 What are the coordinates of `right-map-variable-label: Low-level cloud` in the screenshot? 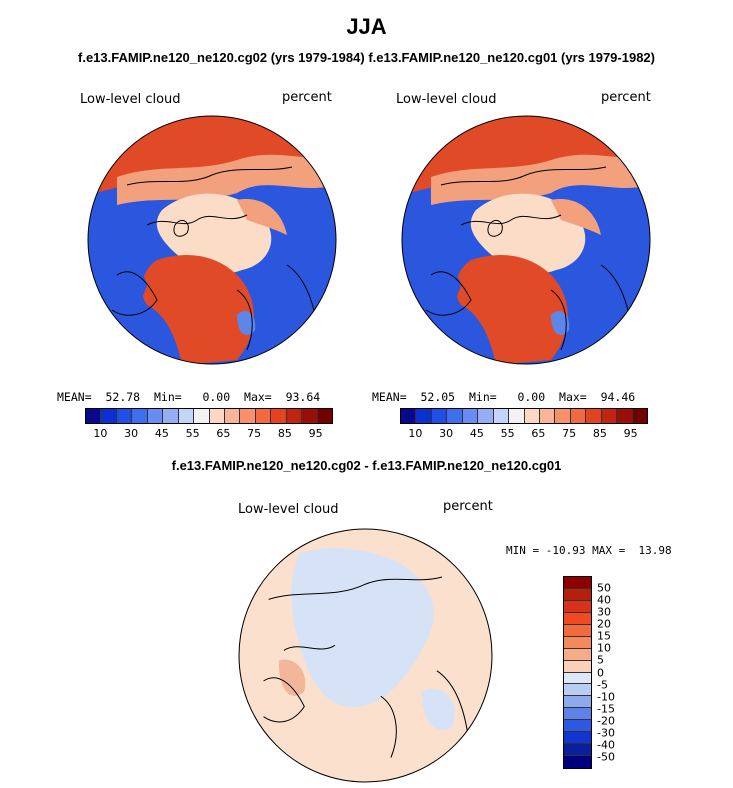 It's located at (446, 99).